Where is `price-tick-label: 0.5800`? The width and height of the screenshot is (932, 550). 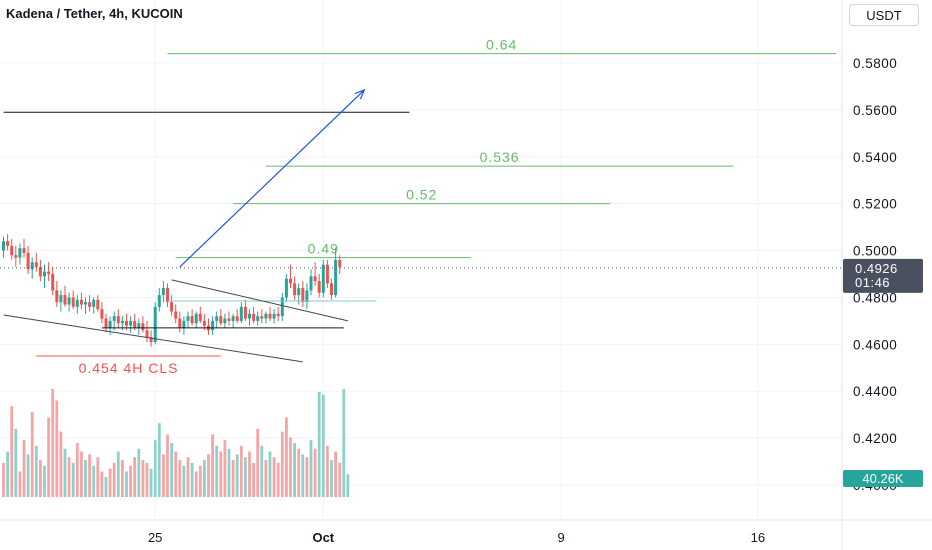
price-tick-label: 0.5800 is located at coordinates (875, 63).